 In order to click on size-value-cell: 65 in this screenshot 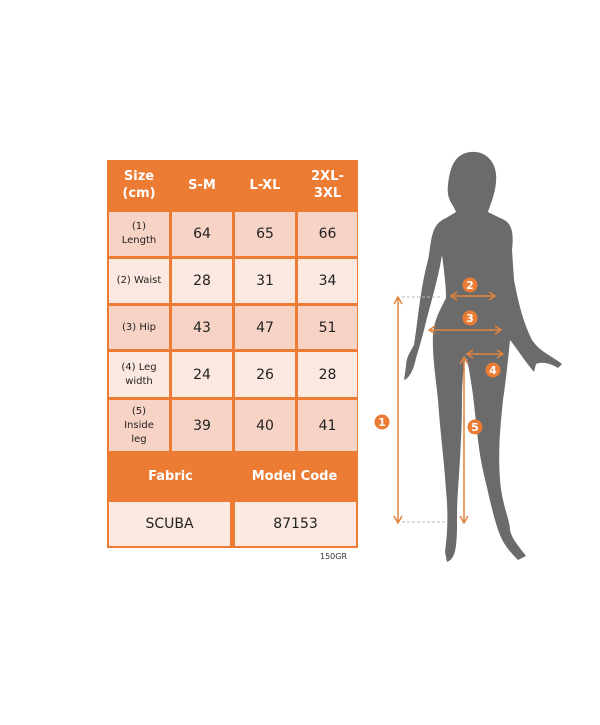, I will do `click(265, 234)`.